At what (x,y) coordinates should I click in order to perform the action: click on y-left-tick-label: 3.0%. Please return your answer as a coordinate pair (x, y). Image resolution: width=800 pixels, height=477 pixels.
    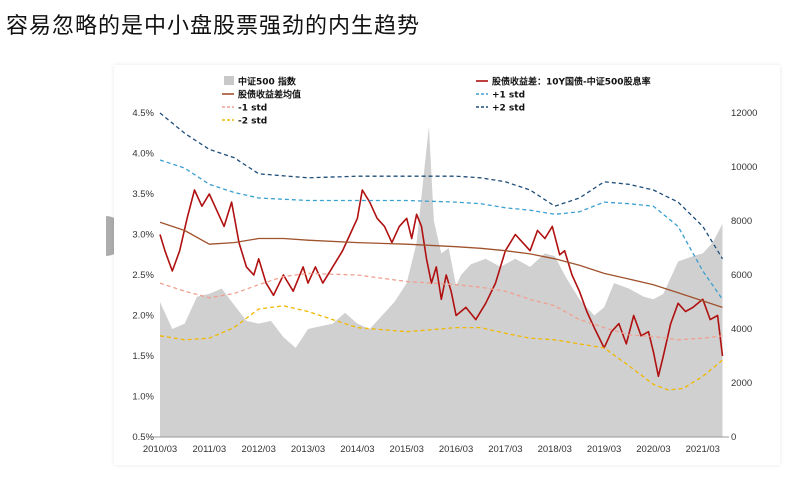
    Looking at the image, I should click on (143, 235).